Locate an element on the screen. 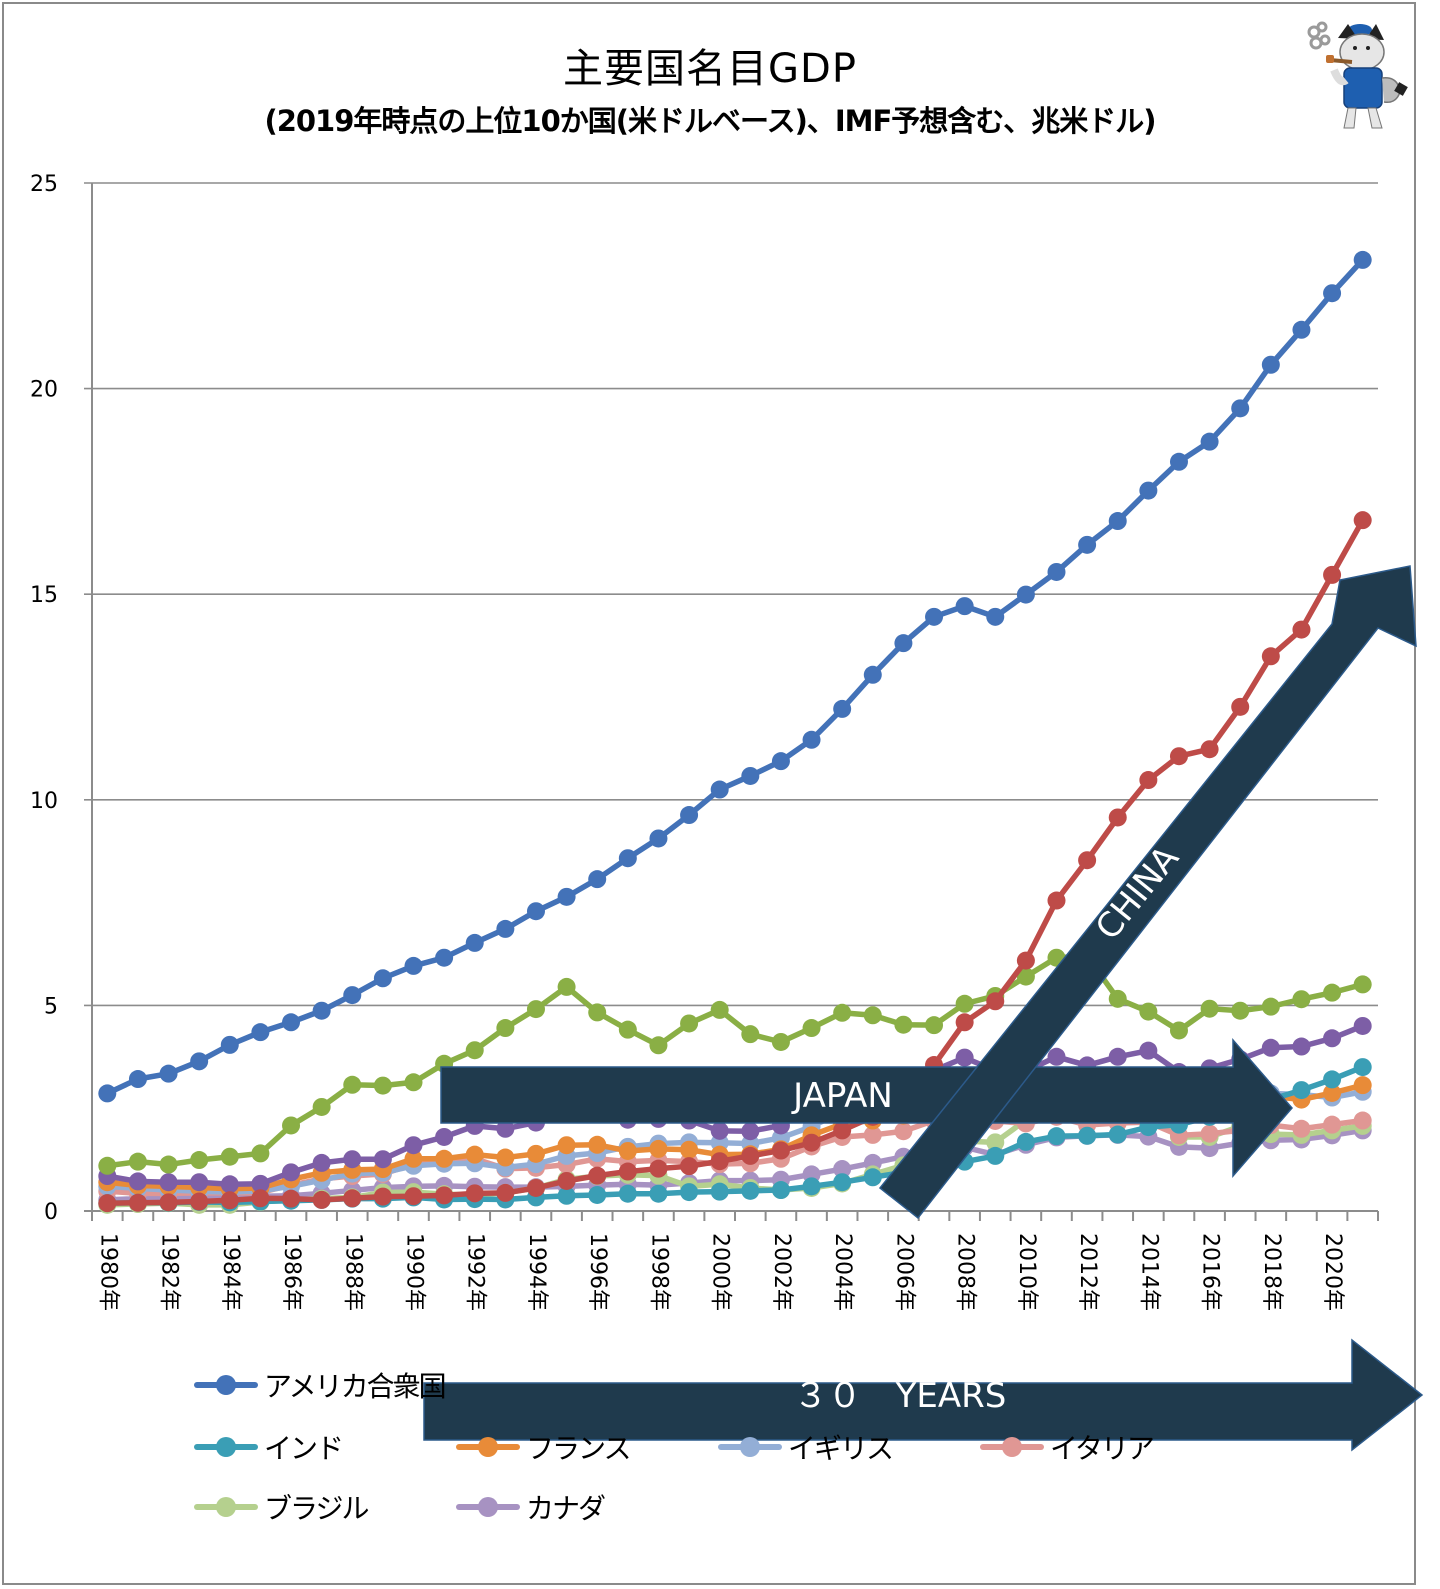  x-tick-label: 1996年 is located at coordinates (597, 1272).